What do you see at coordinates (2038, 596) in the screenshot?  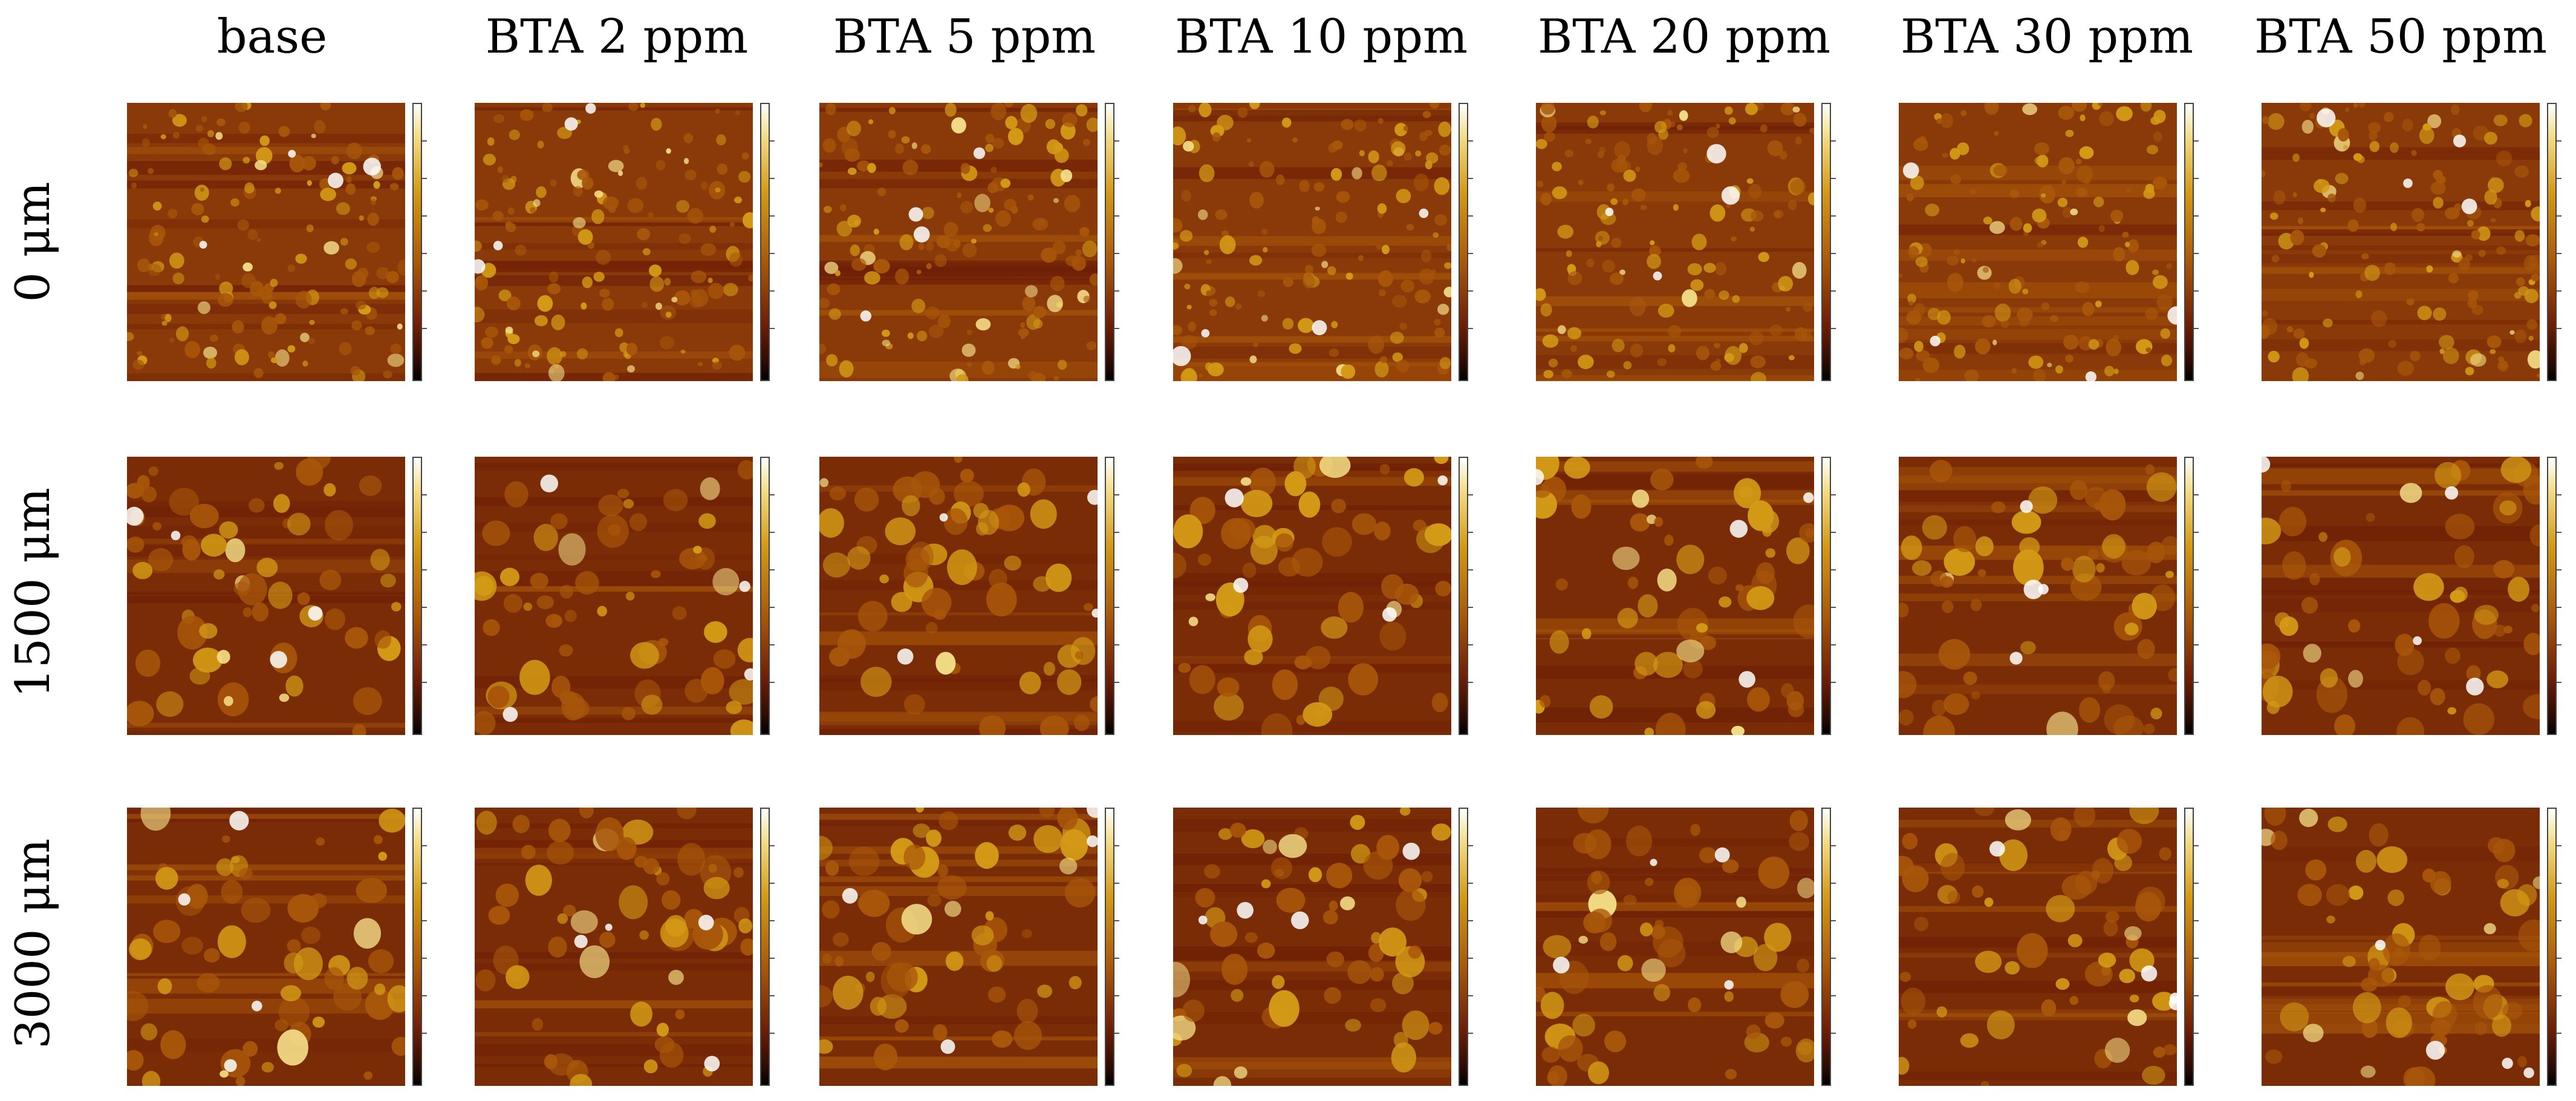 I see `afm-image-r2-c6` at bounding box center [2038, 596].